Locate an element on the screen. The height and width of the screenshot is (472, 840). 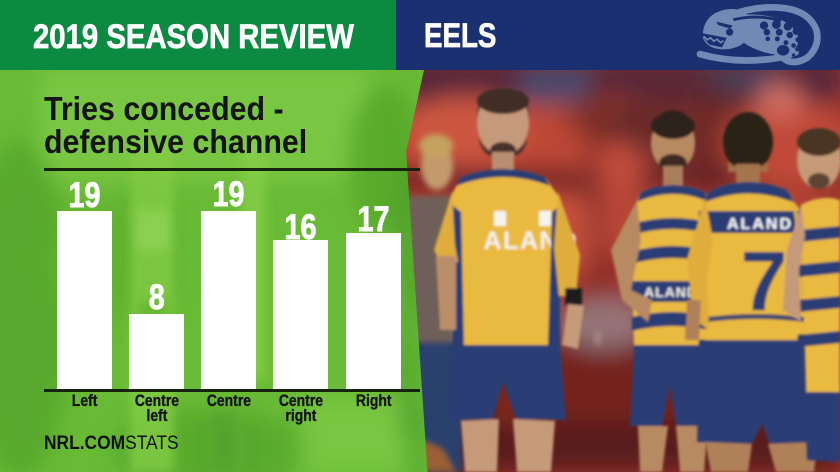
svg-text: 7 is located at coordinates (764, 281).